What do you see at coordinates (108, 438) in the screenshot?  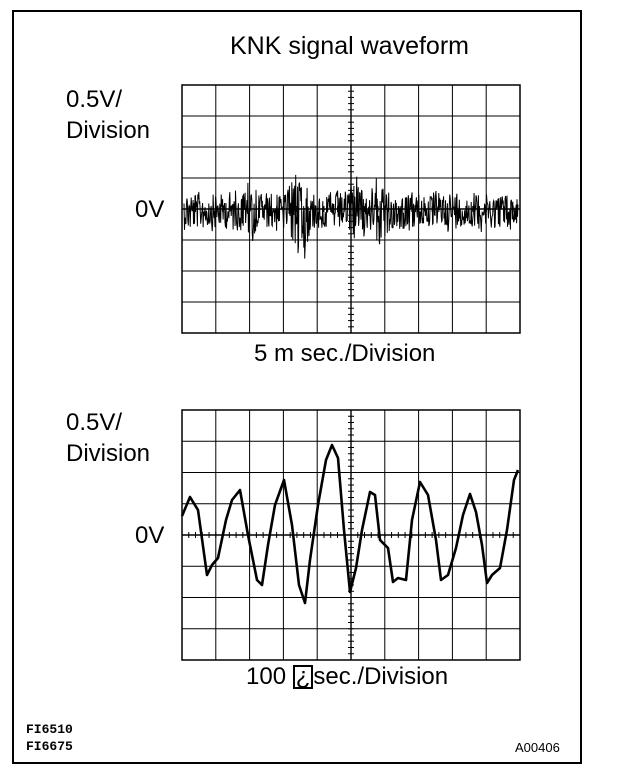 I see `bottom-volt-label: 0.5V/ Division` at bounding box center [108, 438].